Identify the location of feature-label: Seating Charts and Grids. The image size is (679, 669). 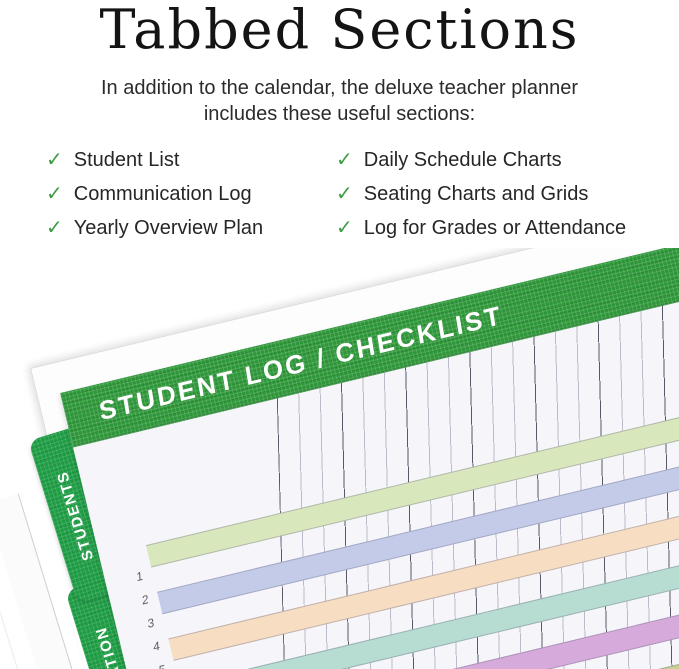
(476, 194).